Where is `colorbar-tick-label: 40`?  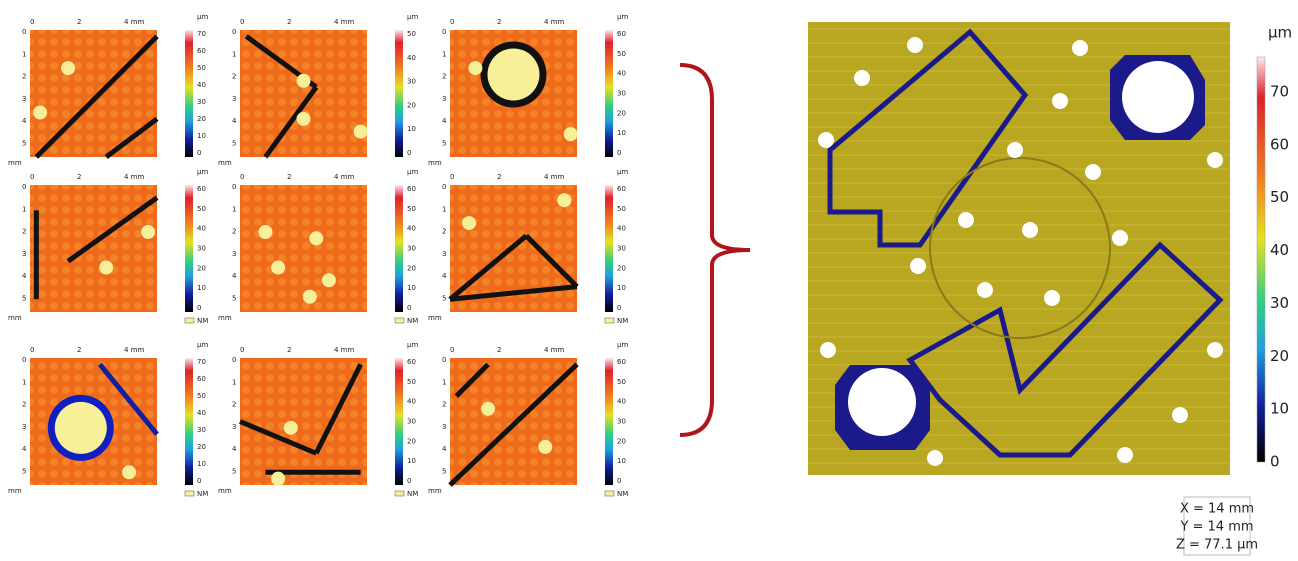 colorbar-tick-label: 40 is located at coordinates (411, 229).